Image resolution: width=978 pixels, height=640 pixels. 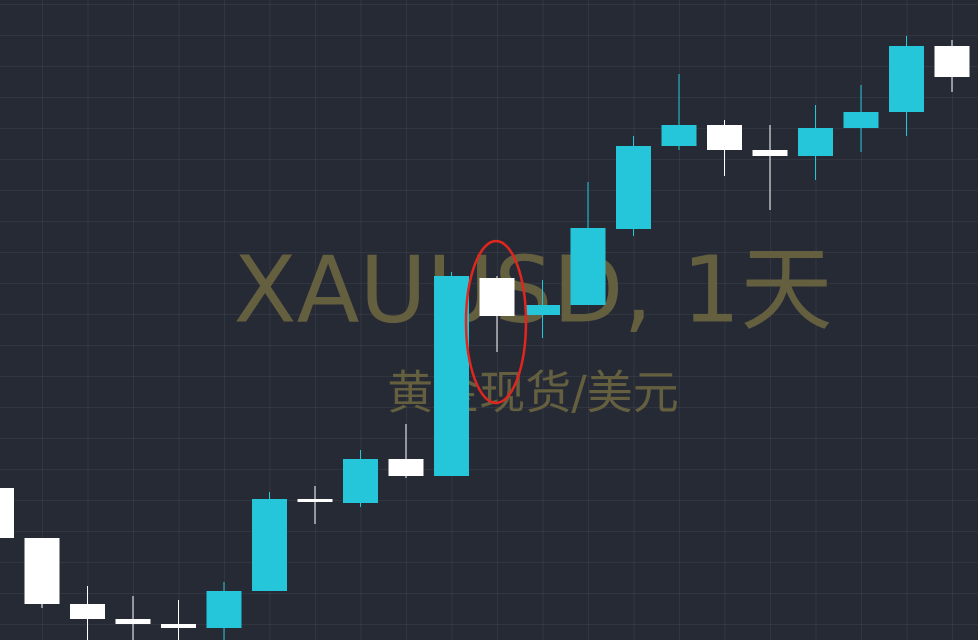 What do you see at coordinates (533, 393) in the screenshot?
I see `watermark-subtitle: 黄金现货/美元` at bounding box center [533, 393].